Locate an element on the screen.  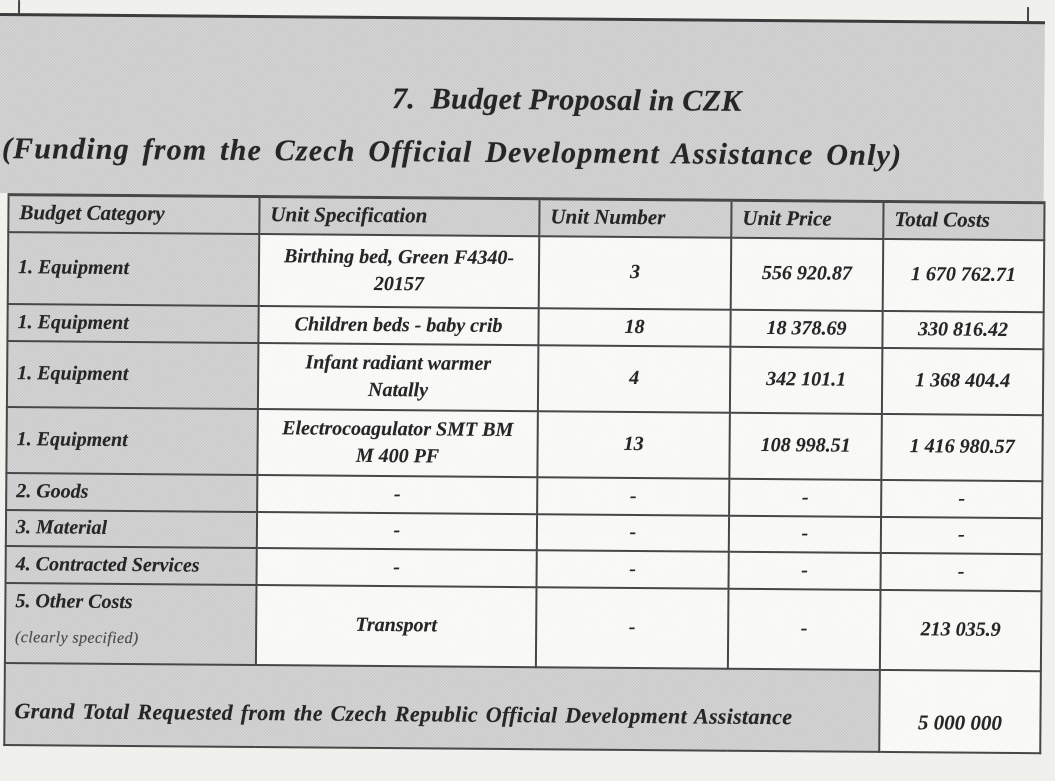
unit-specification-cell: Electrocoagulator SMT BM M 400 PF is located at coordinates (397, 442).